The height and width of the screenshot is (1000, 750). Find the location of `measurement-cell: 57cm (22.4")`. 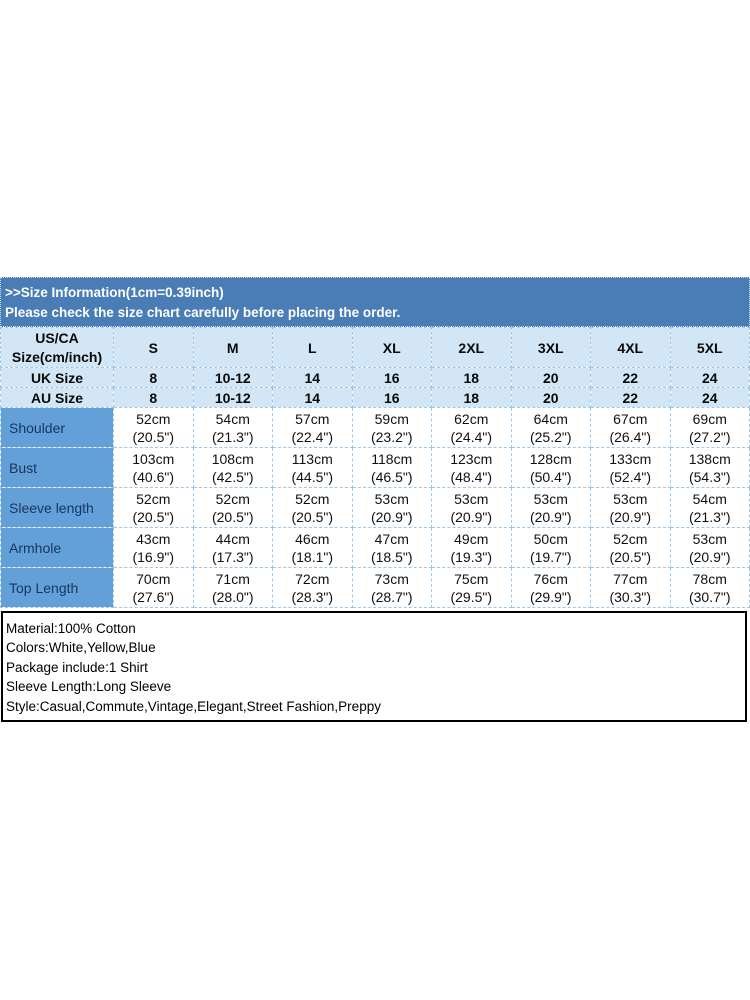

measurement-cell: 57cm (22.4") is located at coordinates (312, 427).